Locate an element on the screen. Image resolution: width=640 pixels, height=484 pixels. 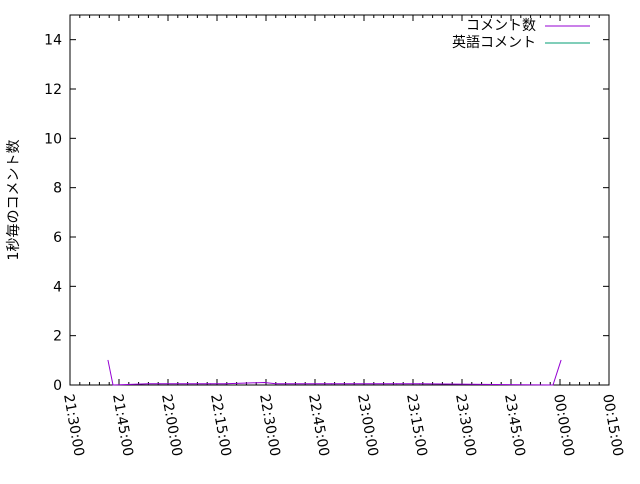
y-tick-label: 12 is located at coordinates (53, 90).